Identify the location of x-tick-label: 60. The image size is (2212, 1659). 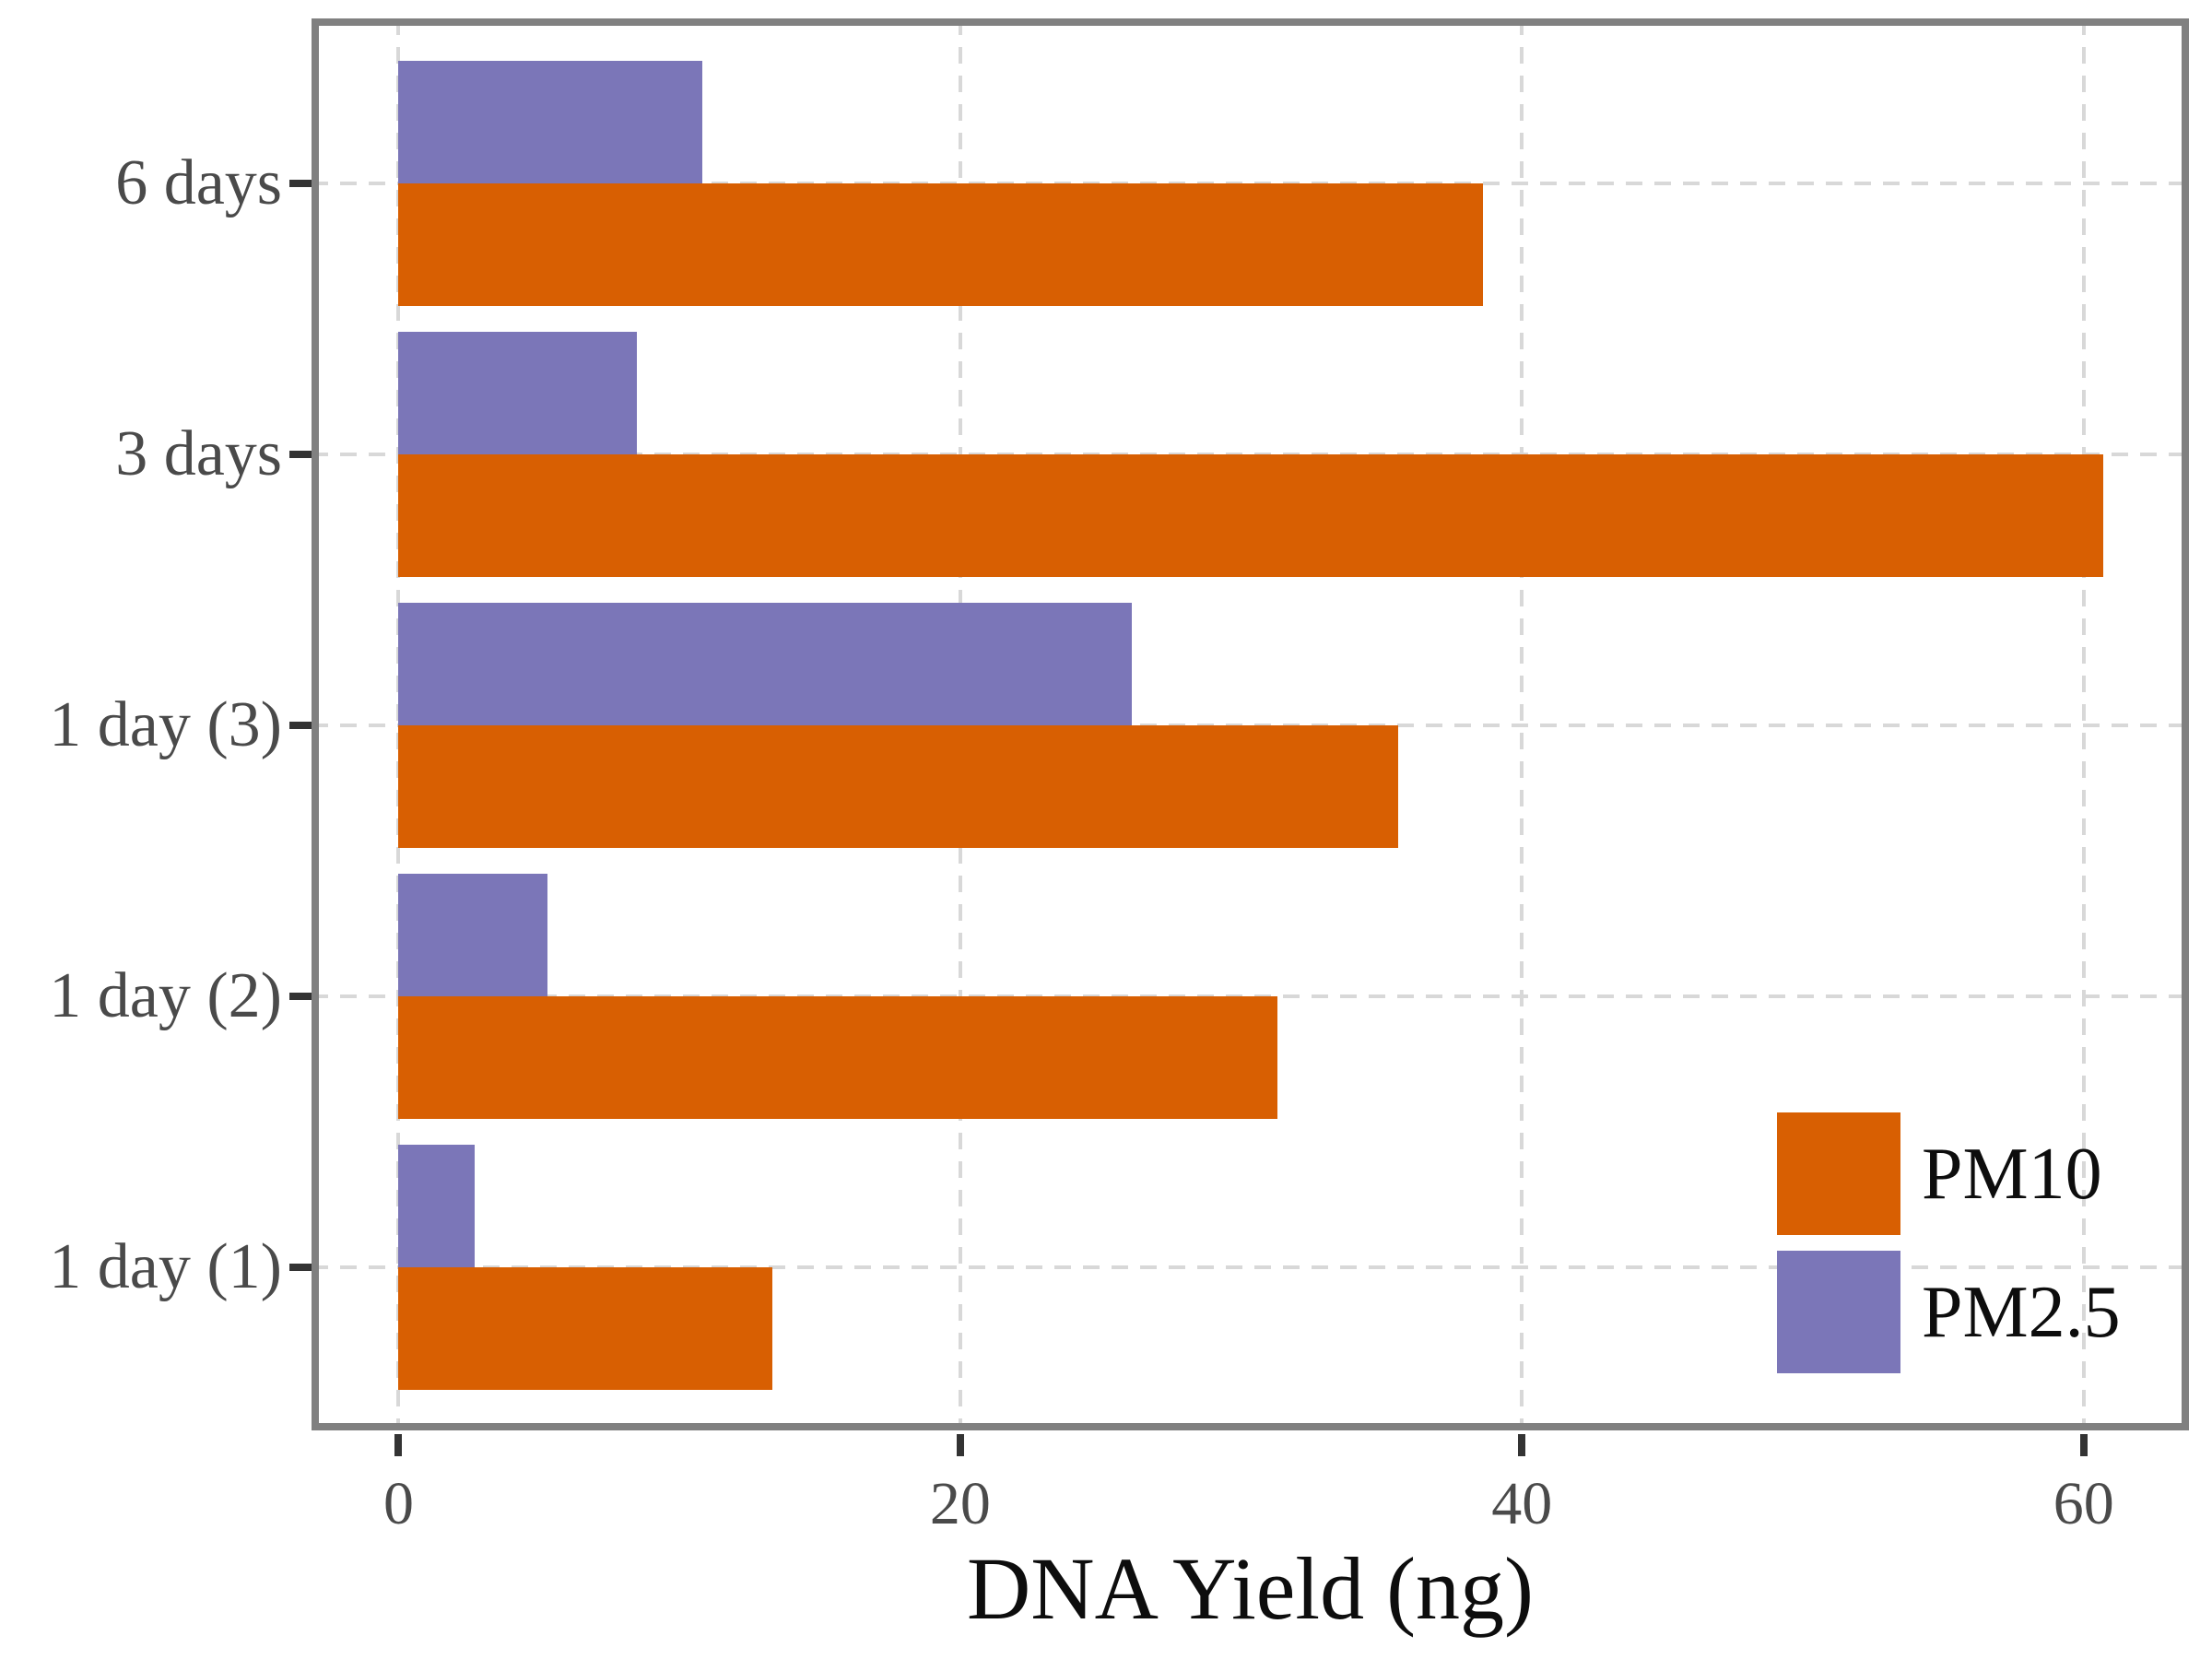
(2083, 1503).